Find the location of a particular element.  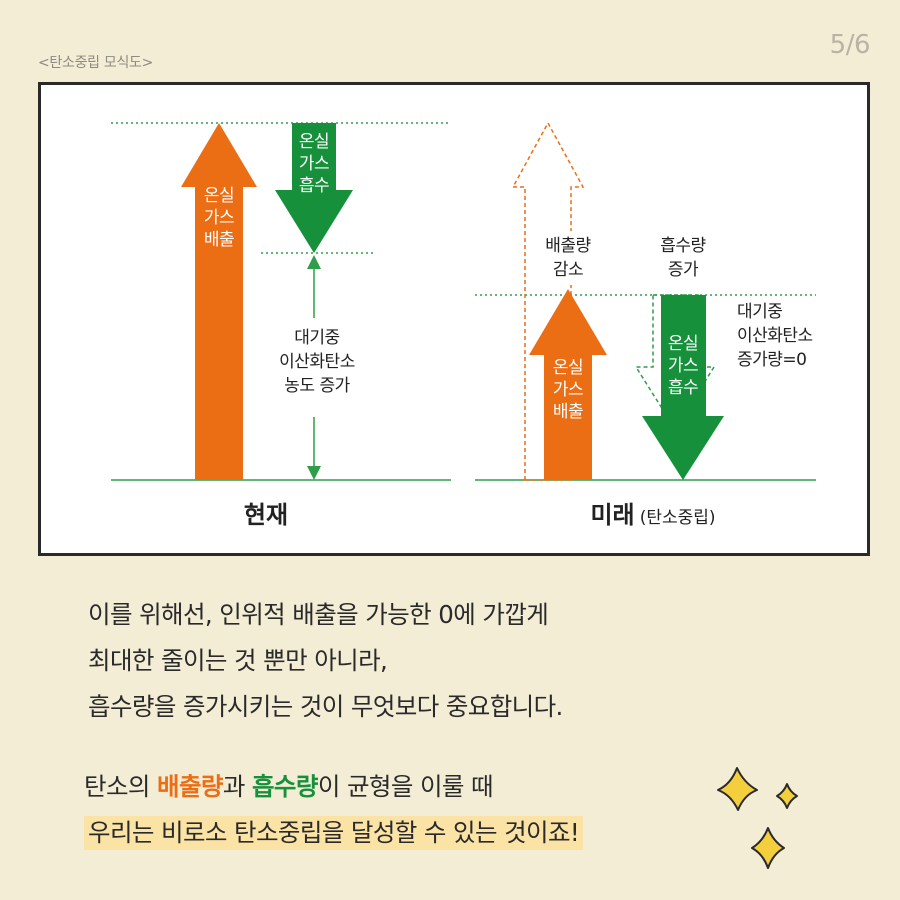

conclusion-part-1: 탄소의 is located at coordinates (121, 786).